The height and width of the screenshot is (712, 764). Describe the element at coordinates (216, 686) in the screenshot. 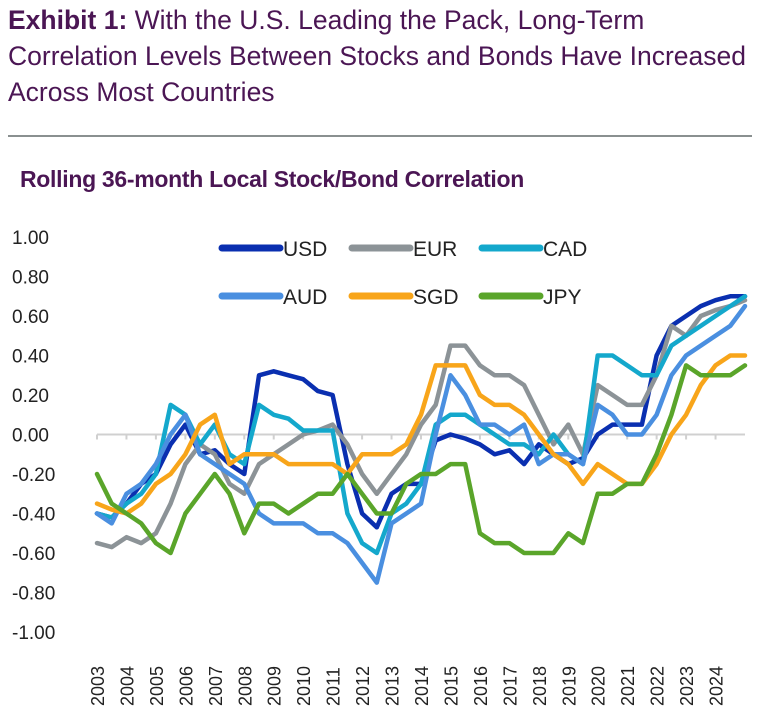

I see `x-tick-label: 2007` at that location.